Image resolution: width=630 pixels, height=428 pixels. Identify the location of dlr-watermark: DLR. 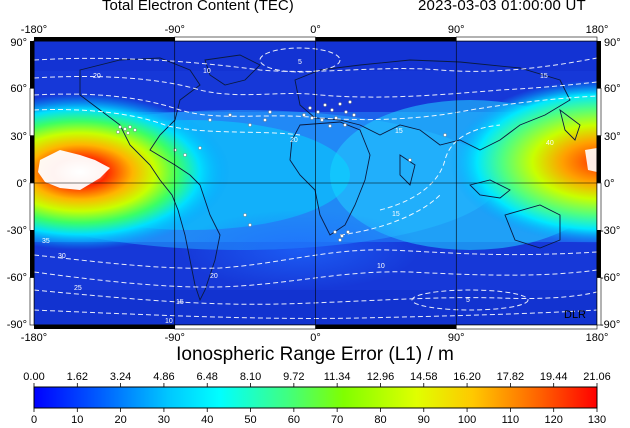
(575, 315).